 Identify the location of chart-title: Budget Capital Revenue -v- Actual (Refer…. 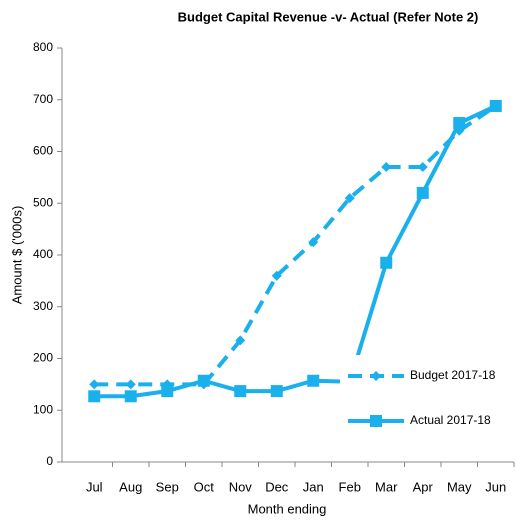
(328, 16).